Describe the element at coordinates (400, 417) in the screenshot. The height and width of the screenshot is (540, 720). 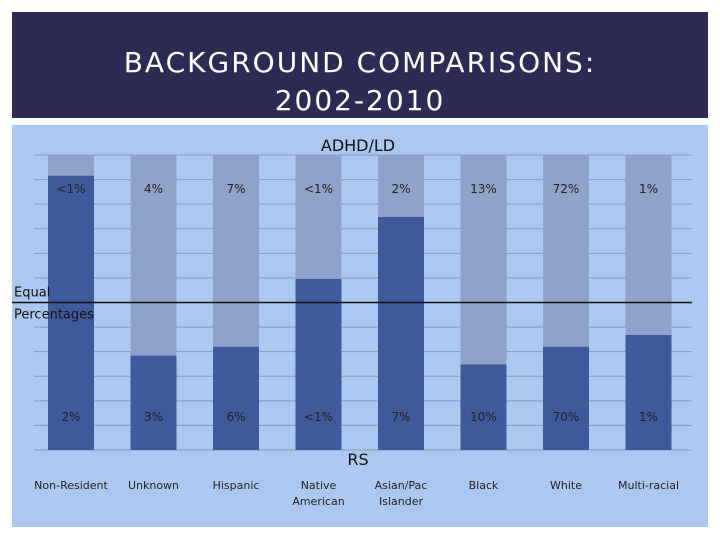
I see `data-label-rs: 7%` at that location.